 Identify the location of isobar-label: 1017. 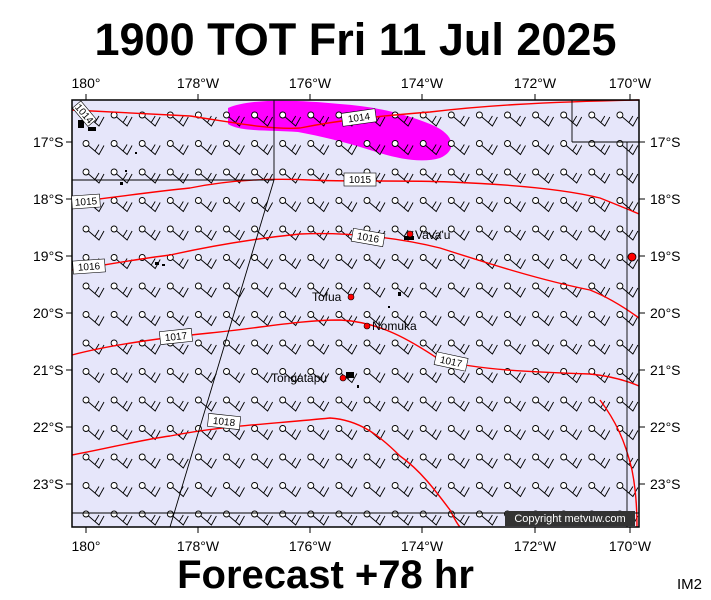
(176, 337).